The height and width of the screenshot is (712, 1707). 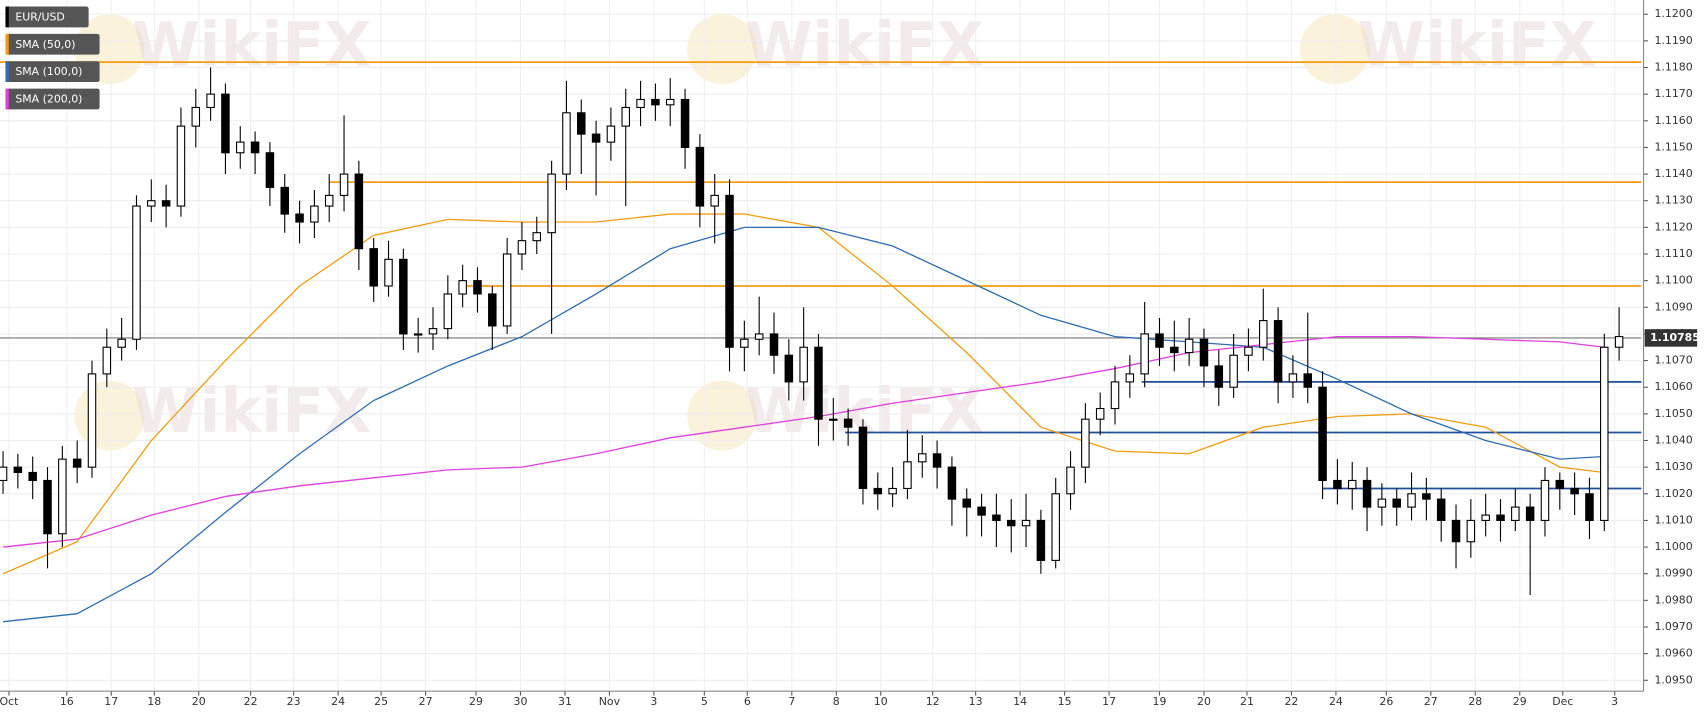 I want to click on y-tick-label: 1.1050, so click(x=1673, y=413).